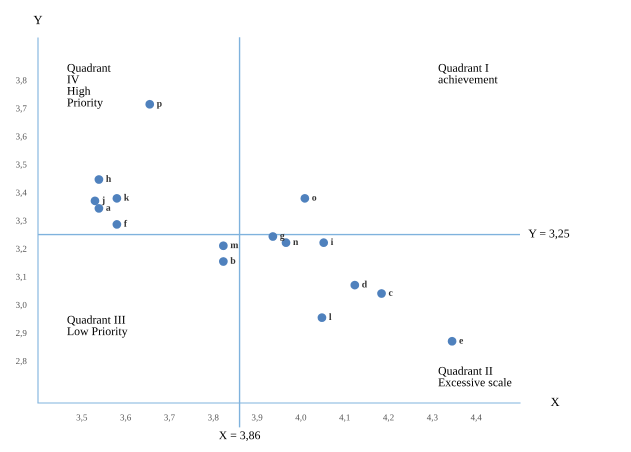 This screenshot has height=452, width=631. Describe the element at coordinates (476, 418) in the screenshot. I see `x-tick-label: 4,4` at that location.